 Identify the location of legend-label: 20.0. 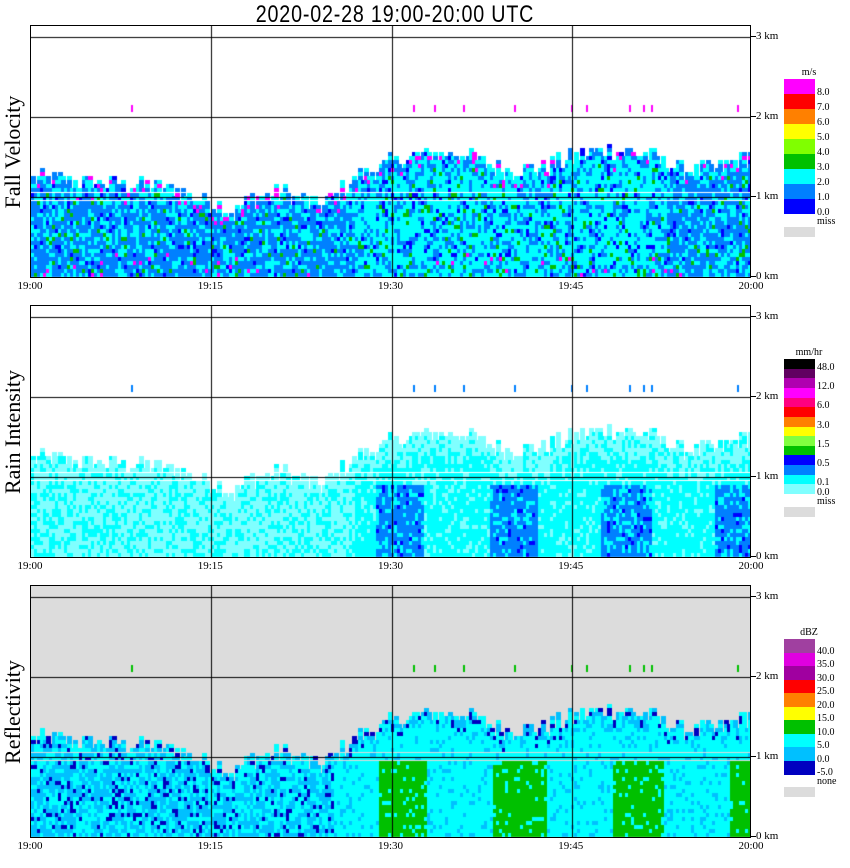
(826, 705).